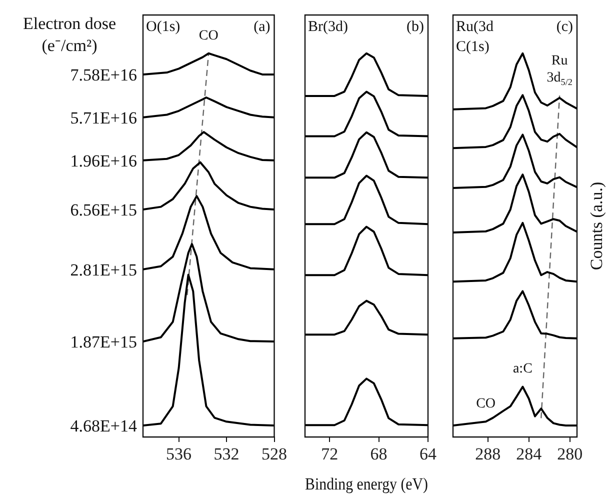  I want to click on x-tick-label: 528, so click(274, 454).